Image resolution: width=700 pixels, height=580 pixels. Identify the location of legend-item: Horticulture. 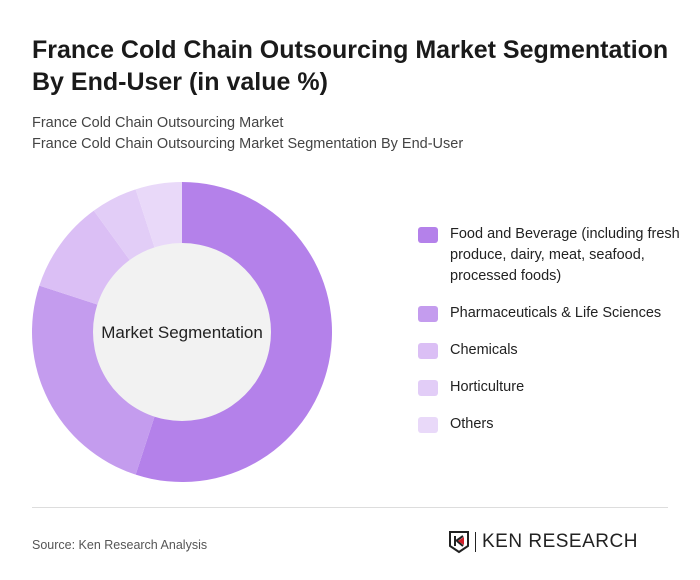
(553, 387).